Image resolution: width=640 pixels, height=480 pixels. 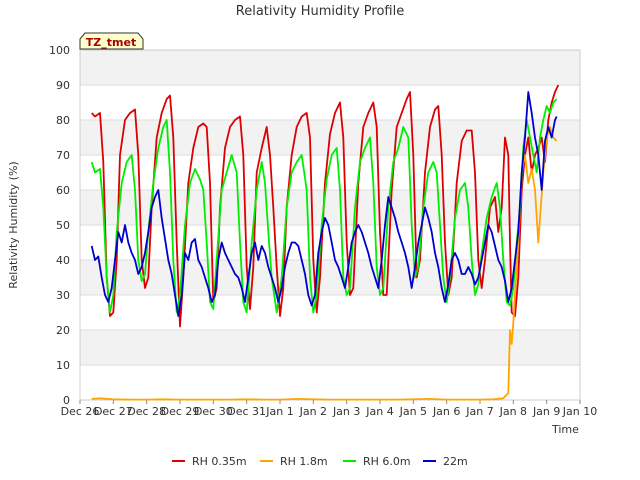 What do you see at coordinates (113, 411) in the screenshot?
I see `x-tick-label: Dec 27` at bounding box center [113, 411].